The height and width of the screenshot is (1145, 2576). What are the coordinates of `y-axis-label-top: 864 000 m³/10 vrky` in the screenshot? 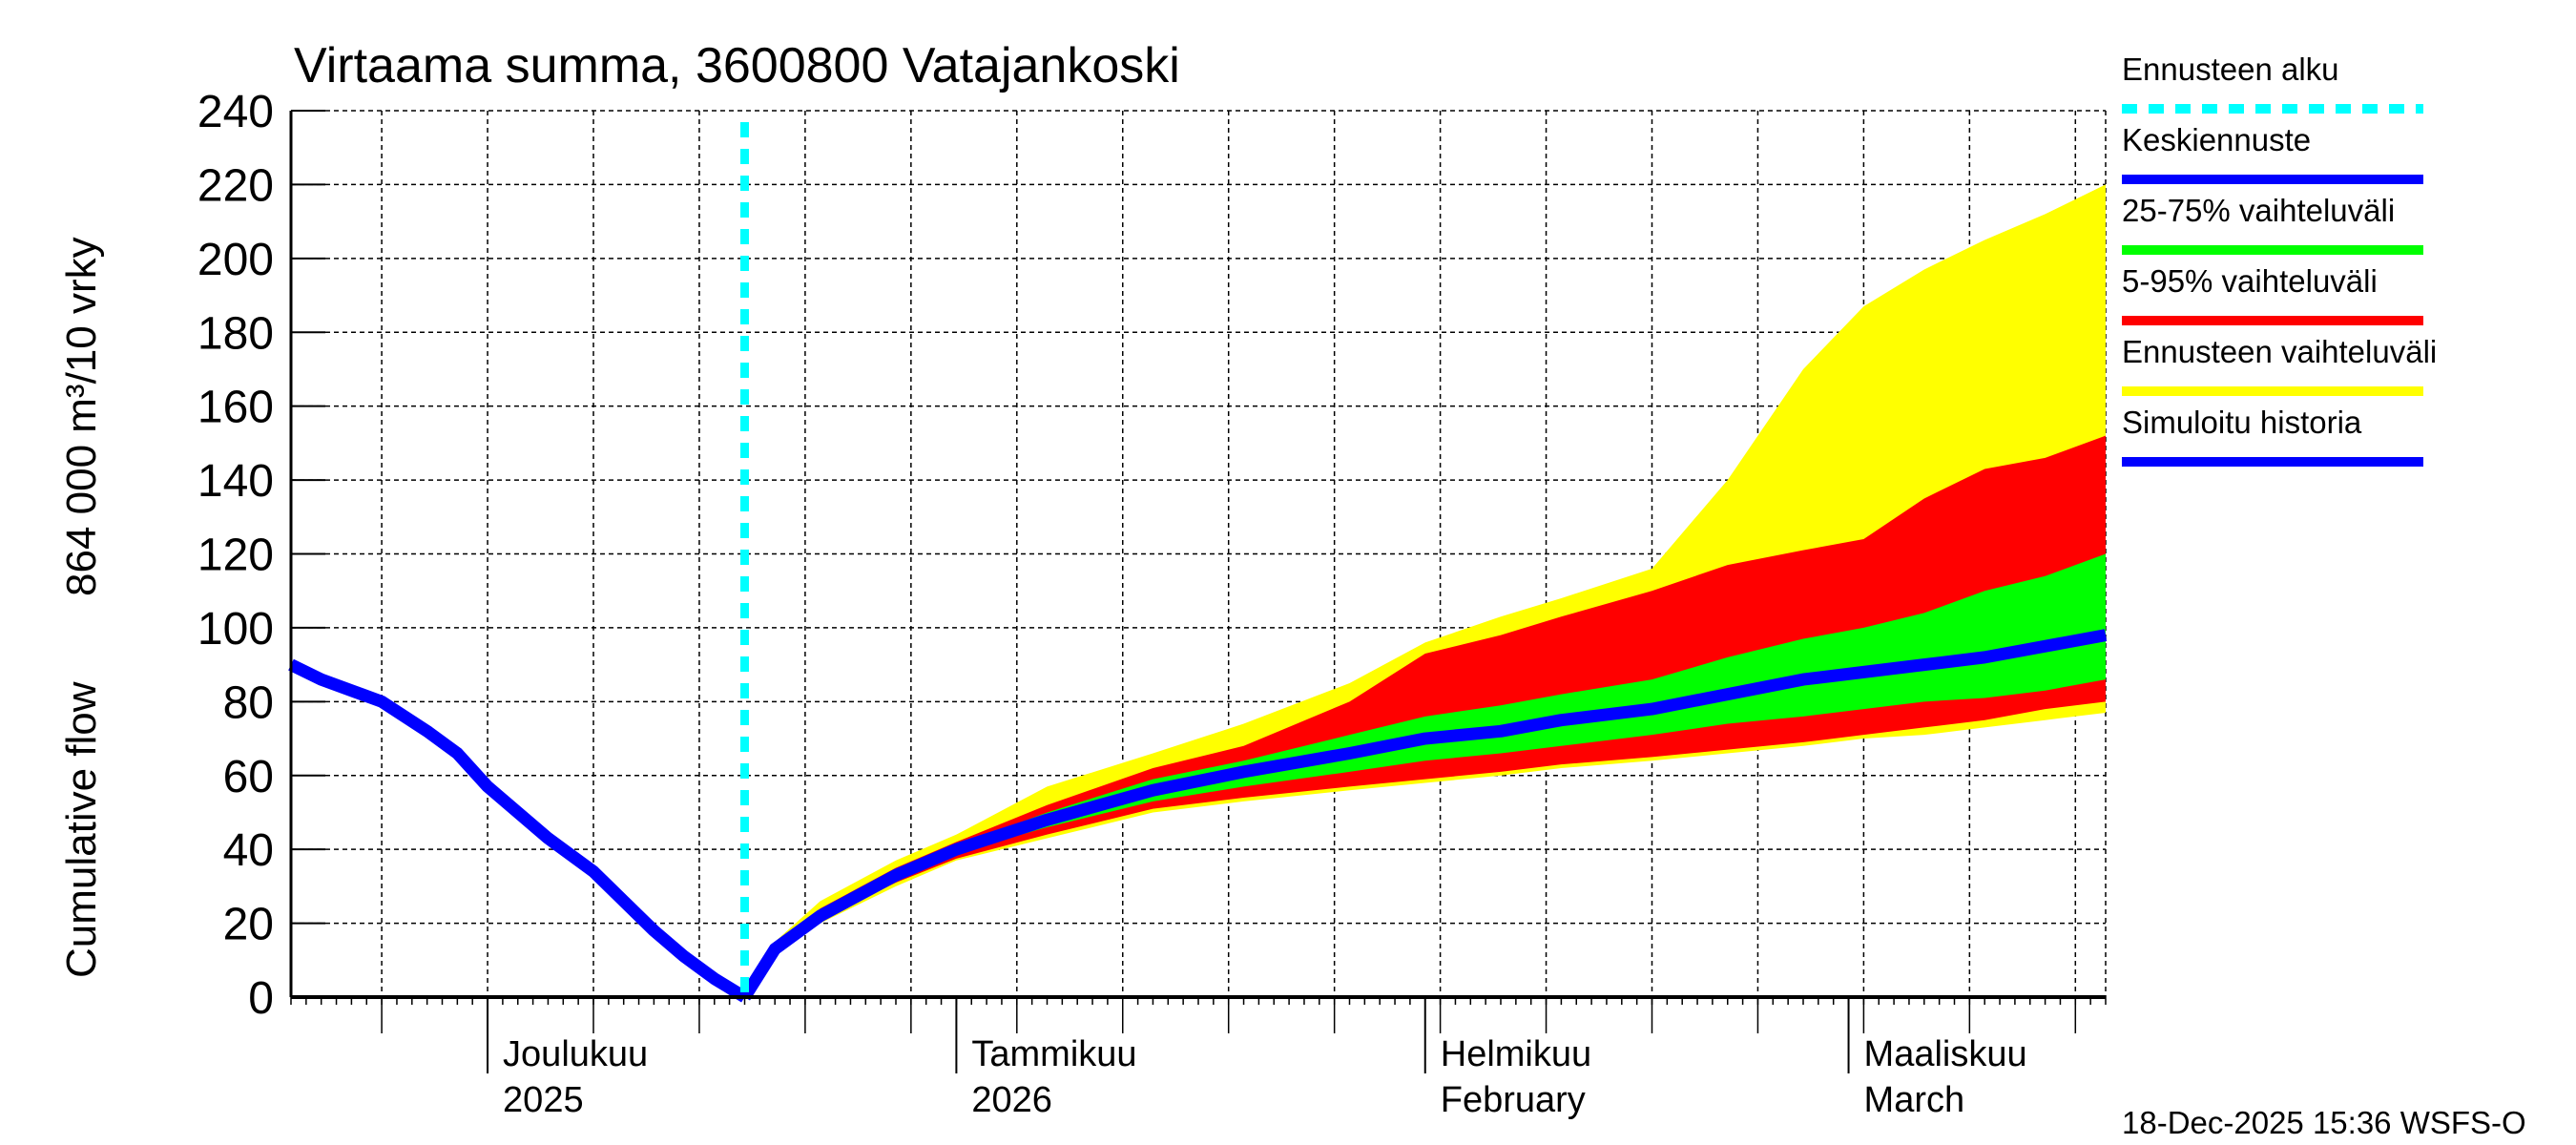 It's located at (81, 417).